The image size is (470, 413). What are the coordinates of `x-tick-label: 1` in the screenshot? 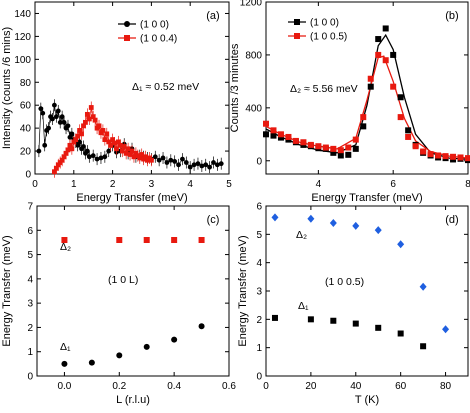 It's located at (74, 184).